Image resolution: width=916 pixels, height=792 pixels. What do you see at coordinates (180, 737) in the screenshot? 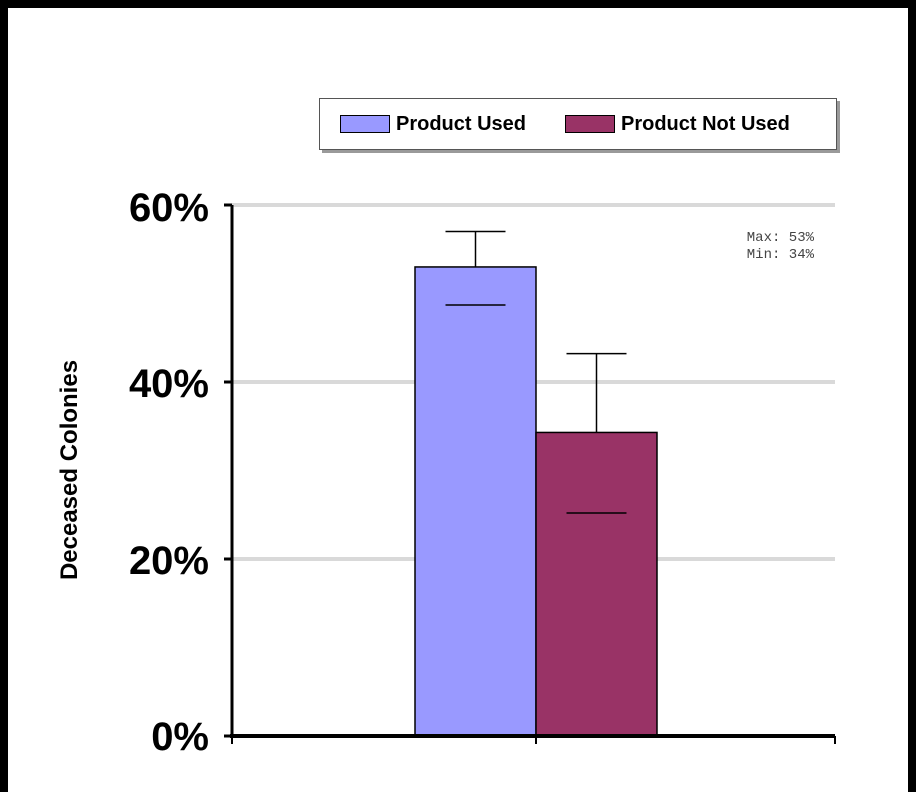
I see `y-tick-label-0: 0%` at bounding box center [180, 737].